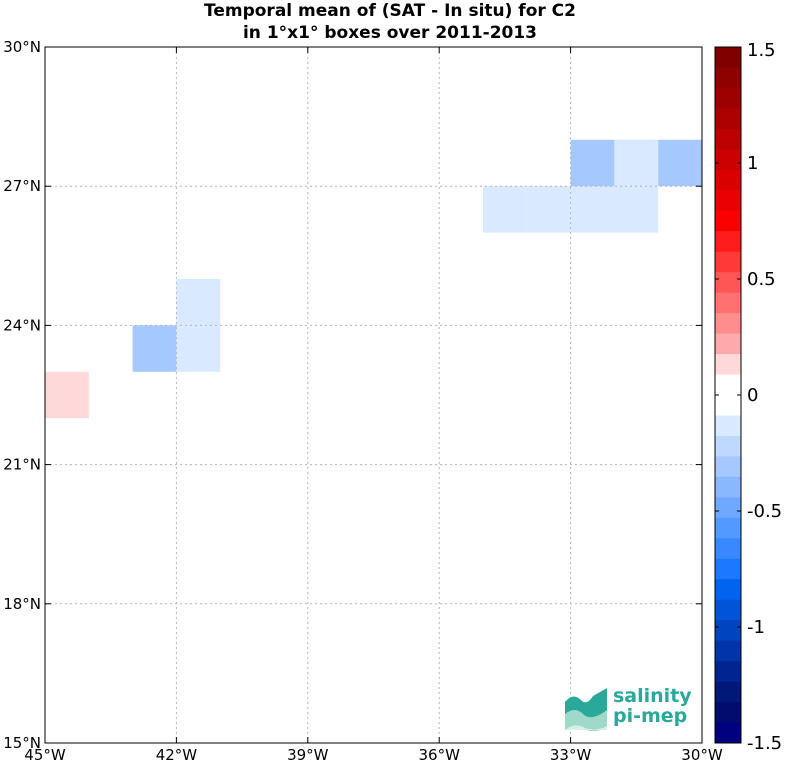 Image resolution: width=785 pixels, height=763 pixels. I want to click on y-tick-label: 21°N, so click(22, 465).